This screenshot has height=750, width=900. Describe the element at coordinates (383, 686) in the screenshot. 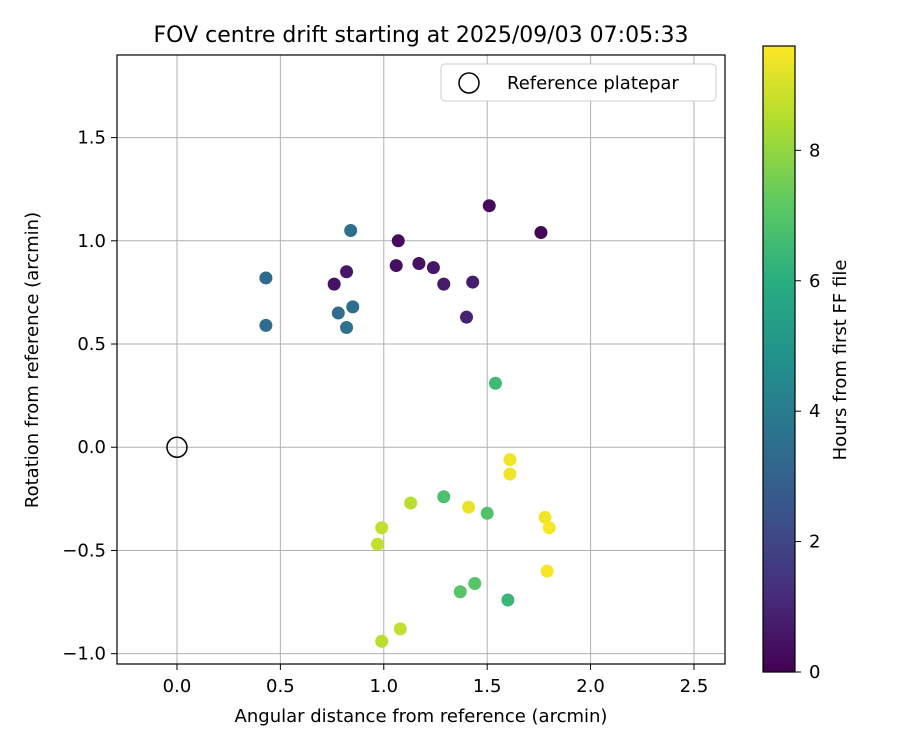

I see `x-tick-label: 1.0` at that location.